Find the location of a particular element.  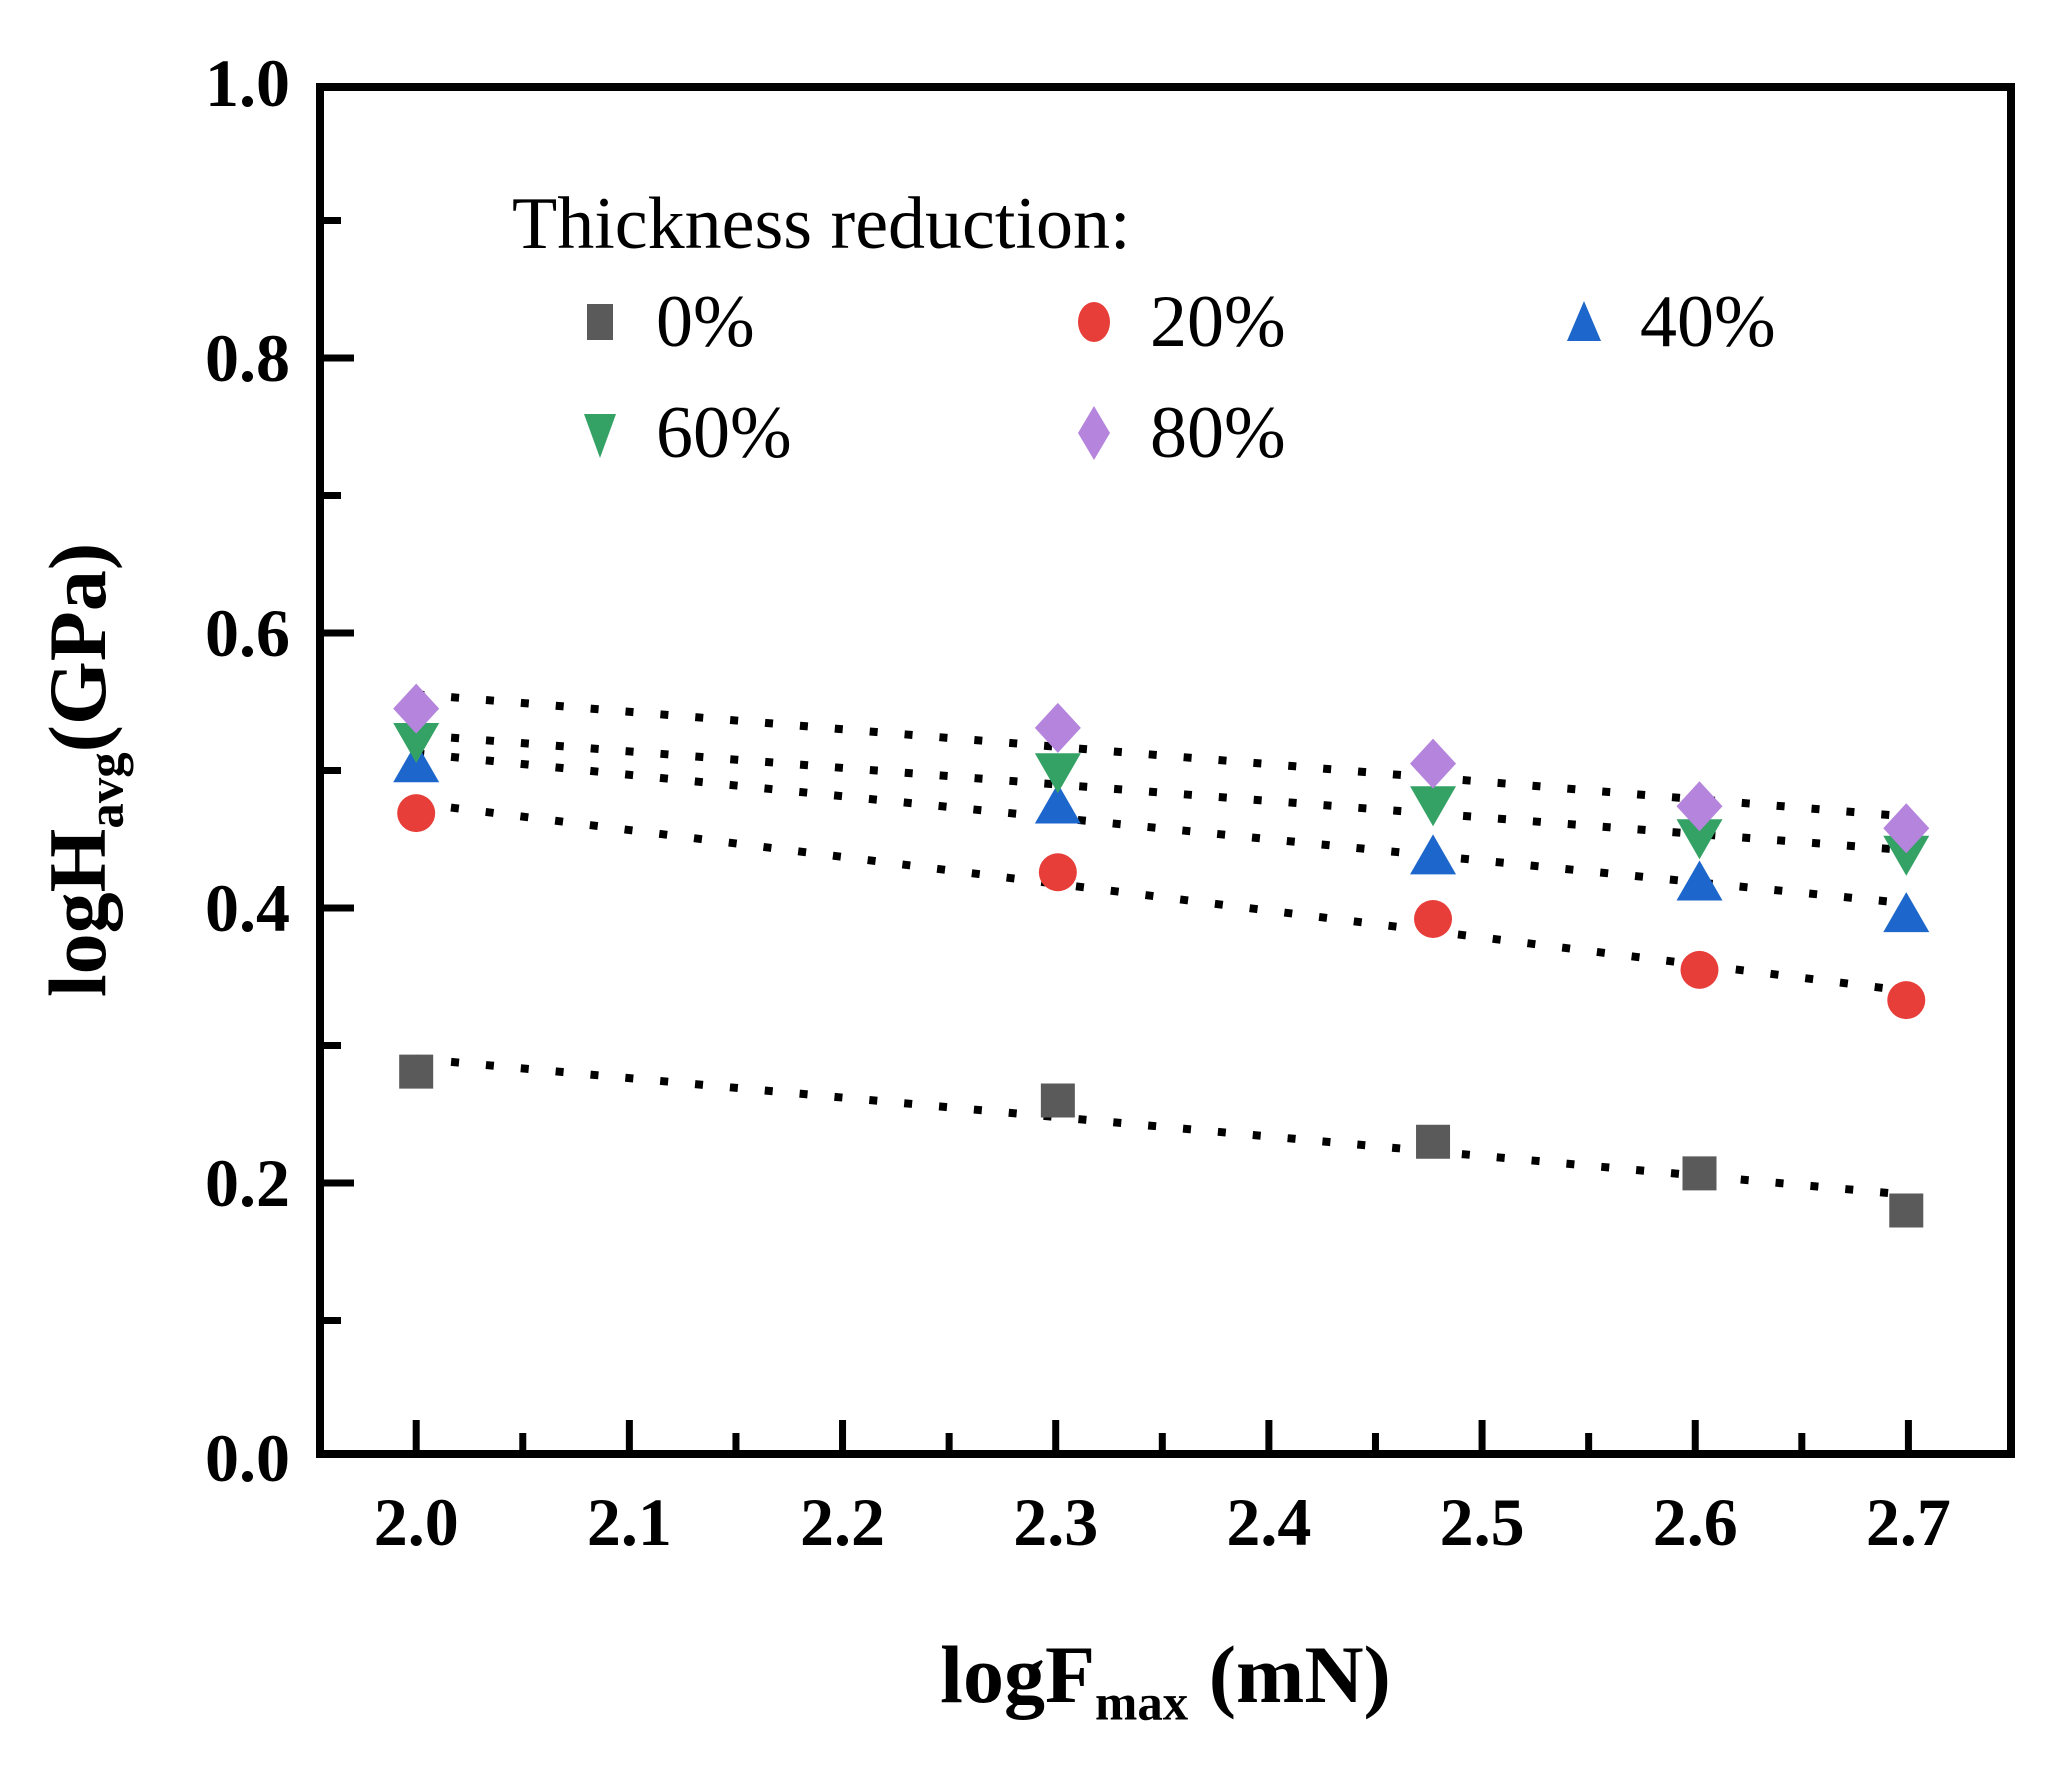

data-point-0%-x2.301 is located at coordinates (1057, 1100).